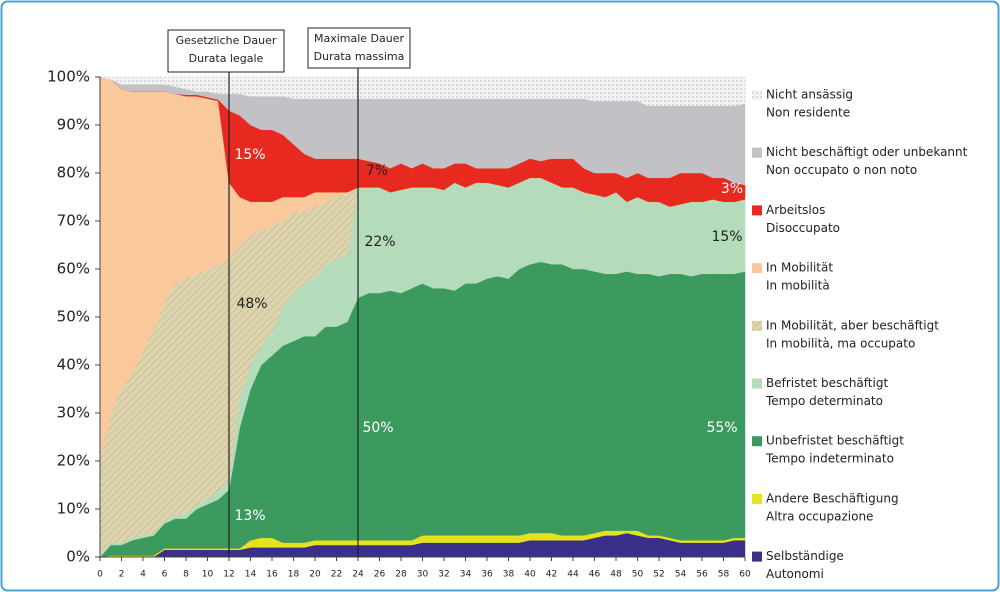 This screenshot has height=592, width=1000. What do you see at coordinates (294, 575) in the screenshot?
I see `x-tick-label: 18` at bounding box center [294, 575].